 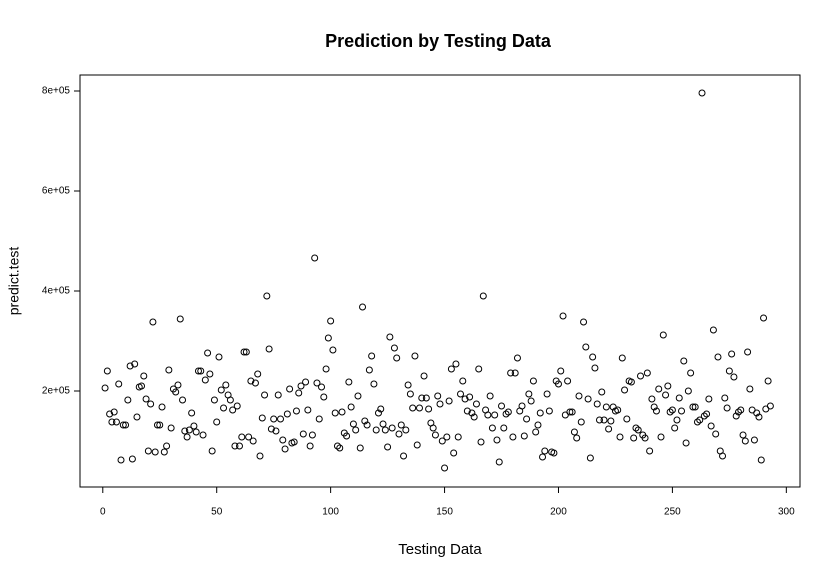 I want to click on y-tick-label: 6e+05, so click(x=56, y=191).